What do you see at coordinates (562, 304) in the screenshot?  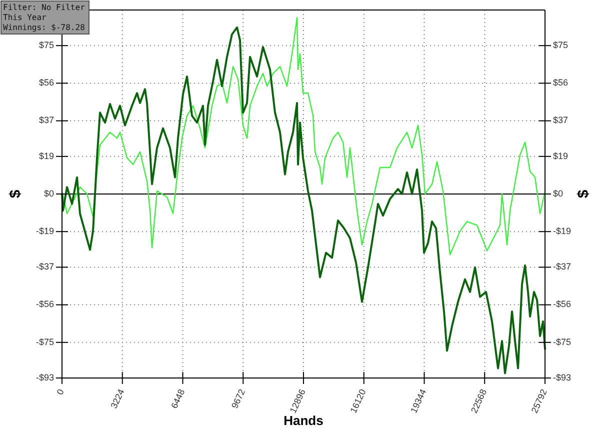 I see `y2-tick-label: -$56` at bounding box center [562, 304].